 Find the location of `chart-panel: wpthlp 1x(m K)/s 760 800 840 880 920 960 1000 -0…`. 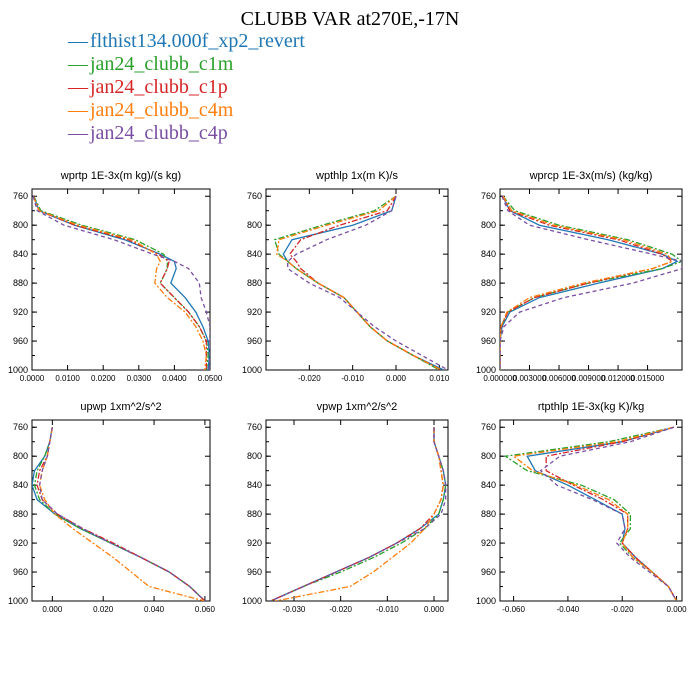

chart-panel: wpthlp 1x(m K)/s 760 800 840 880 920 960 1000 -0… is located at coordinates (346, 276).